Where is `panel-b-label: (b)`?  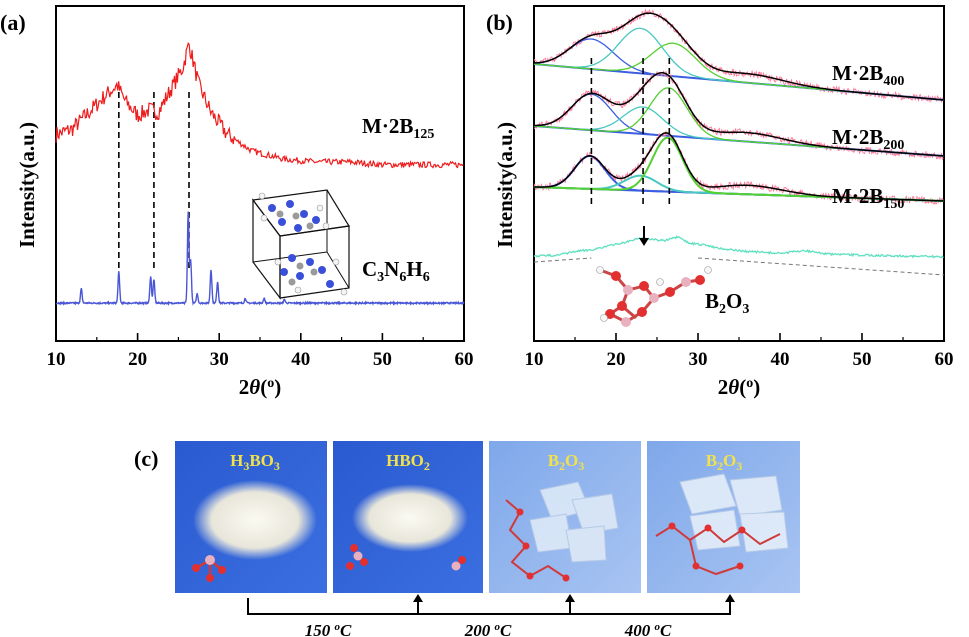
panel-b-label: (b) is located at coordinates (499, 22).